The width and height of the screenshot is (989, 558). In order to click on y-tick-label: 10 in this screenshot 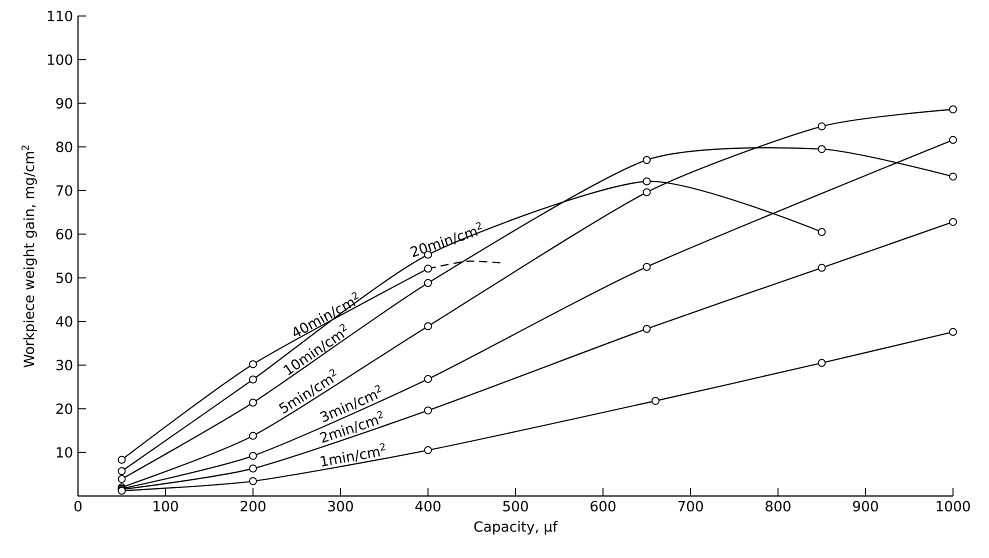, I will do `click(64, 452)`.